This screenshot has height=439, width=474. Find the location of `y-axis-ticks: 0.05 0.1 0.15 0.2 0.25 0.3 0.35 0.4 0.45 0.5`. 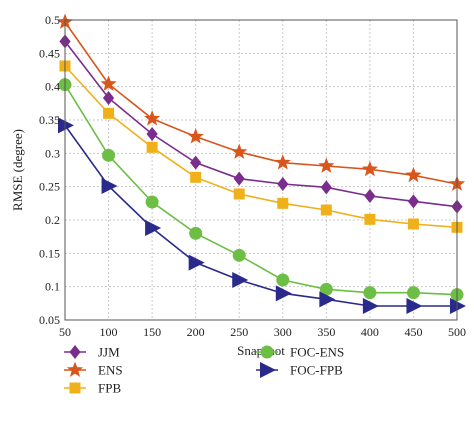

y-axis-ticks: 0.05 0.1 0.15 0.2 0.25 0.3 0.35 0.4 0.45 0.5 is located at coordinates (49, 170).